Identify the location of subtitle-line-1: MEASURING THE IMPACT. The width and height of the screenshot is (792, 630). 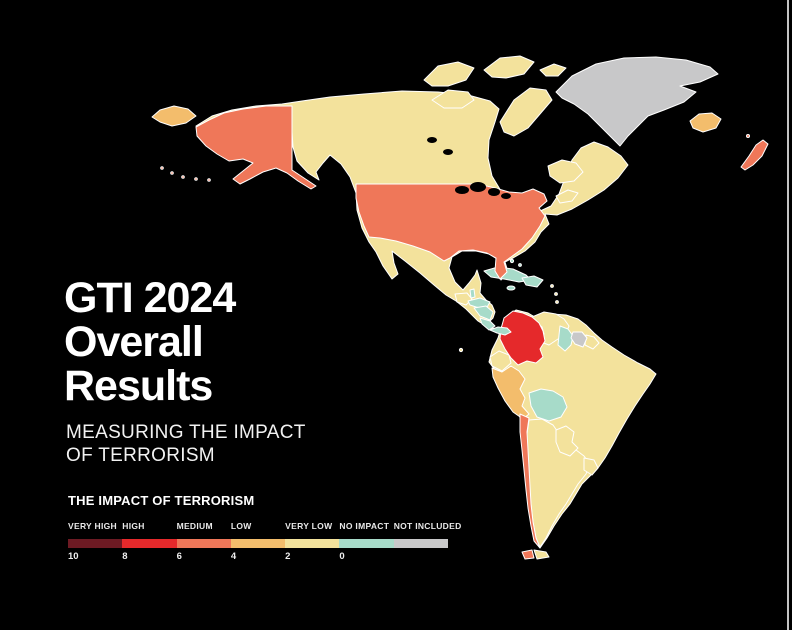
(186, 432).